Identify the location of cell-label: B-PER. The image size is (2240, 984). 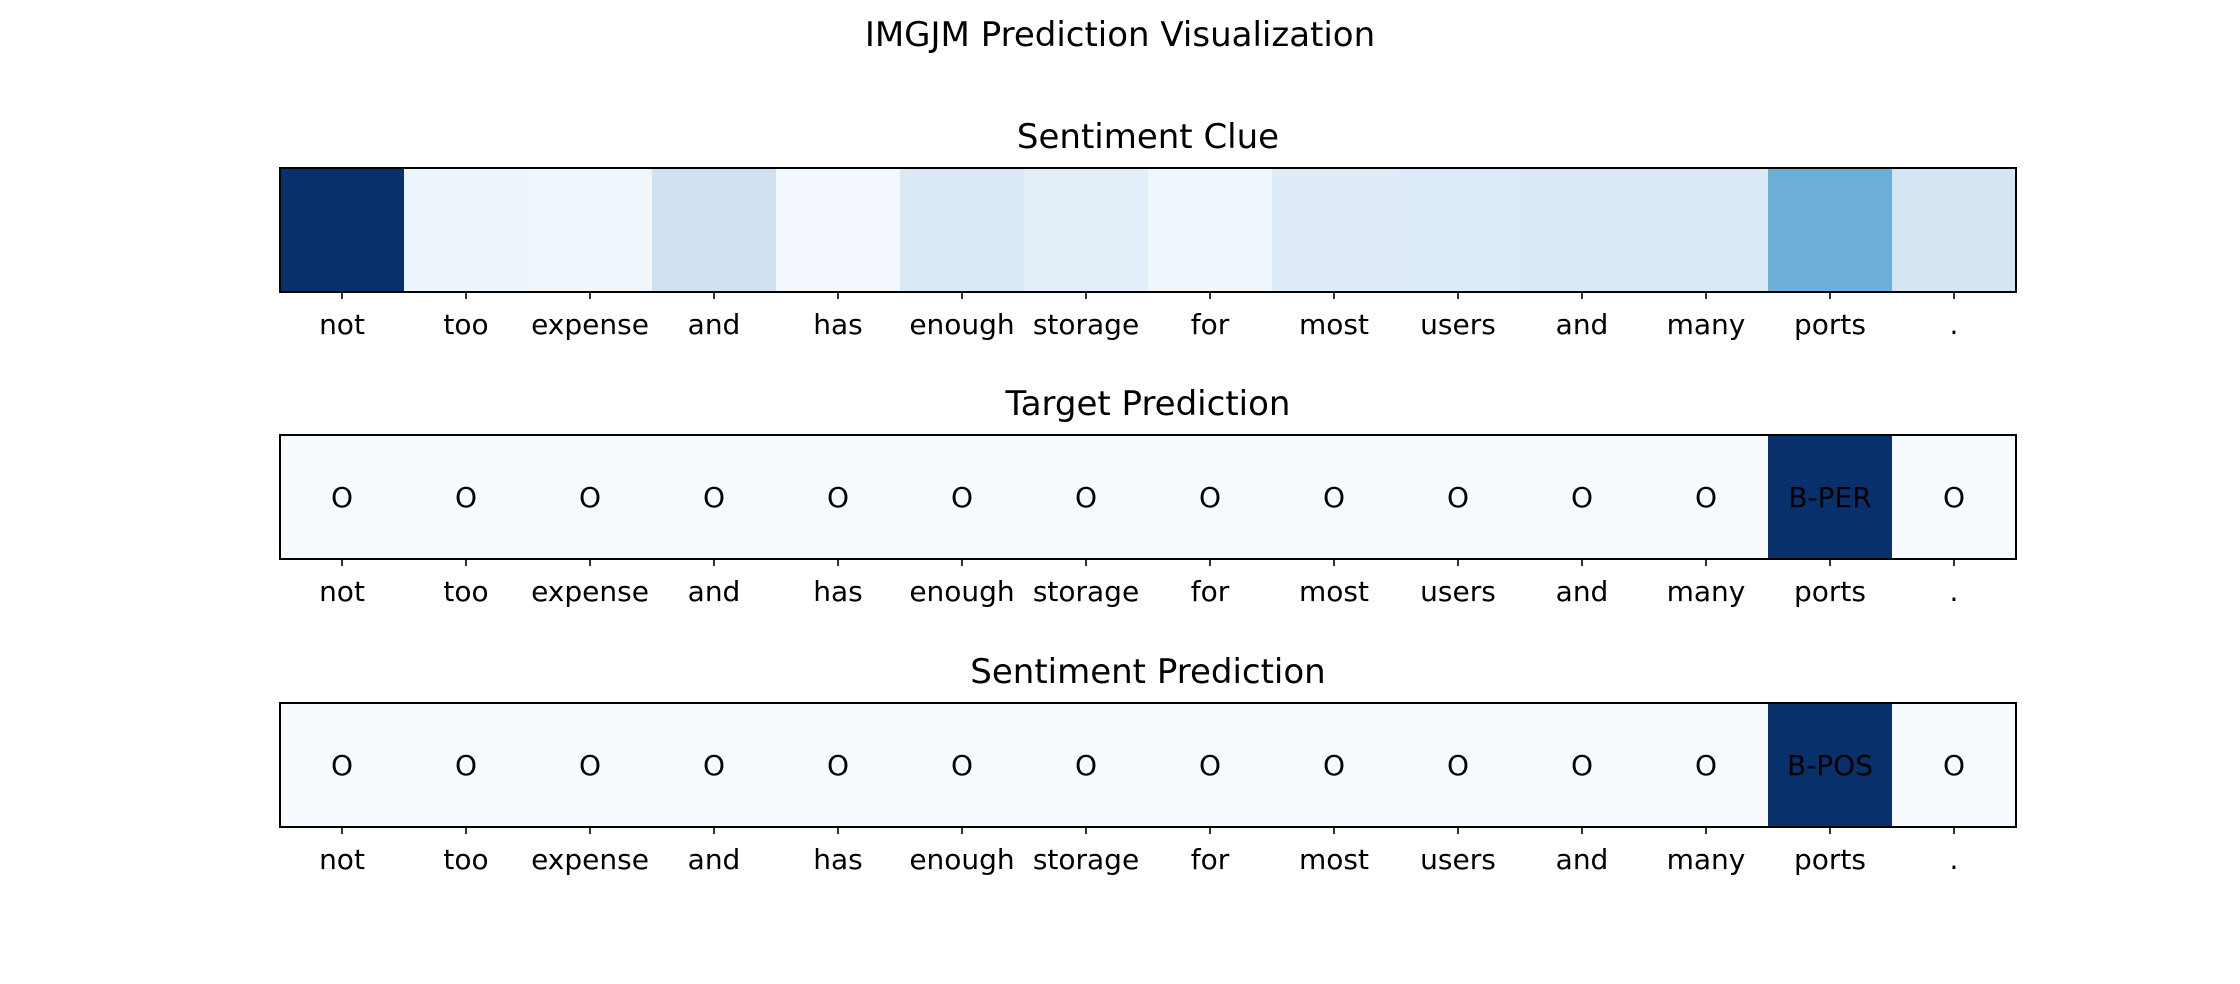
(1829, 497).